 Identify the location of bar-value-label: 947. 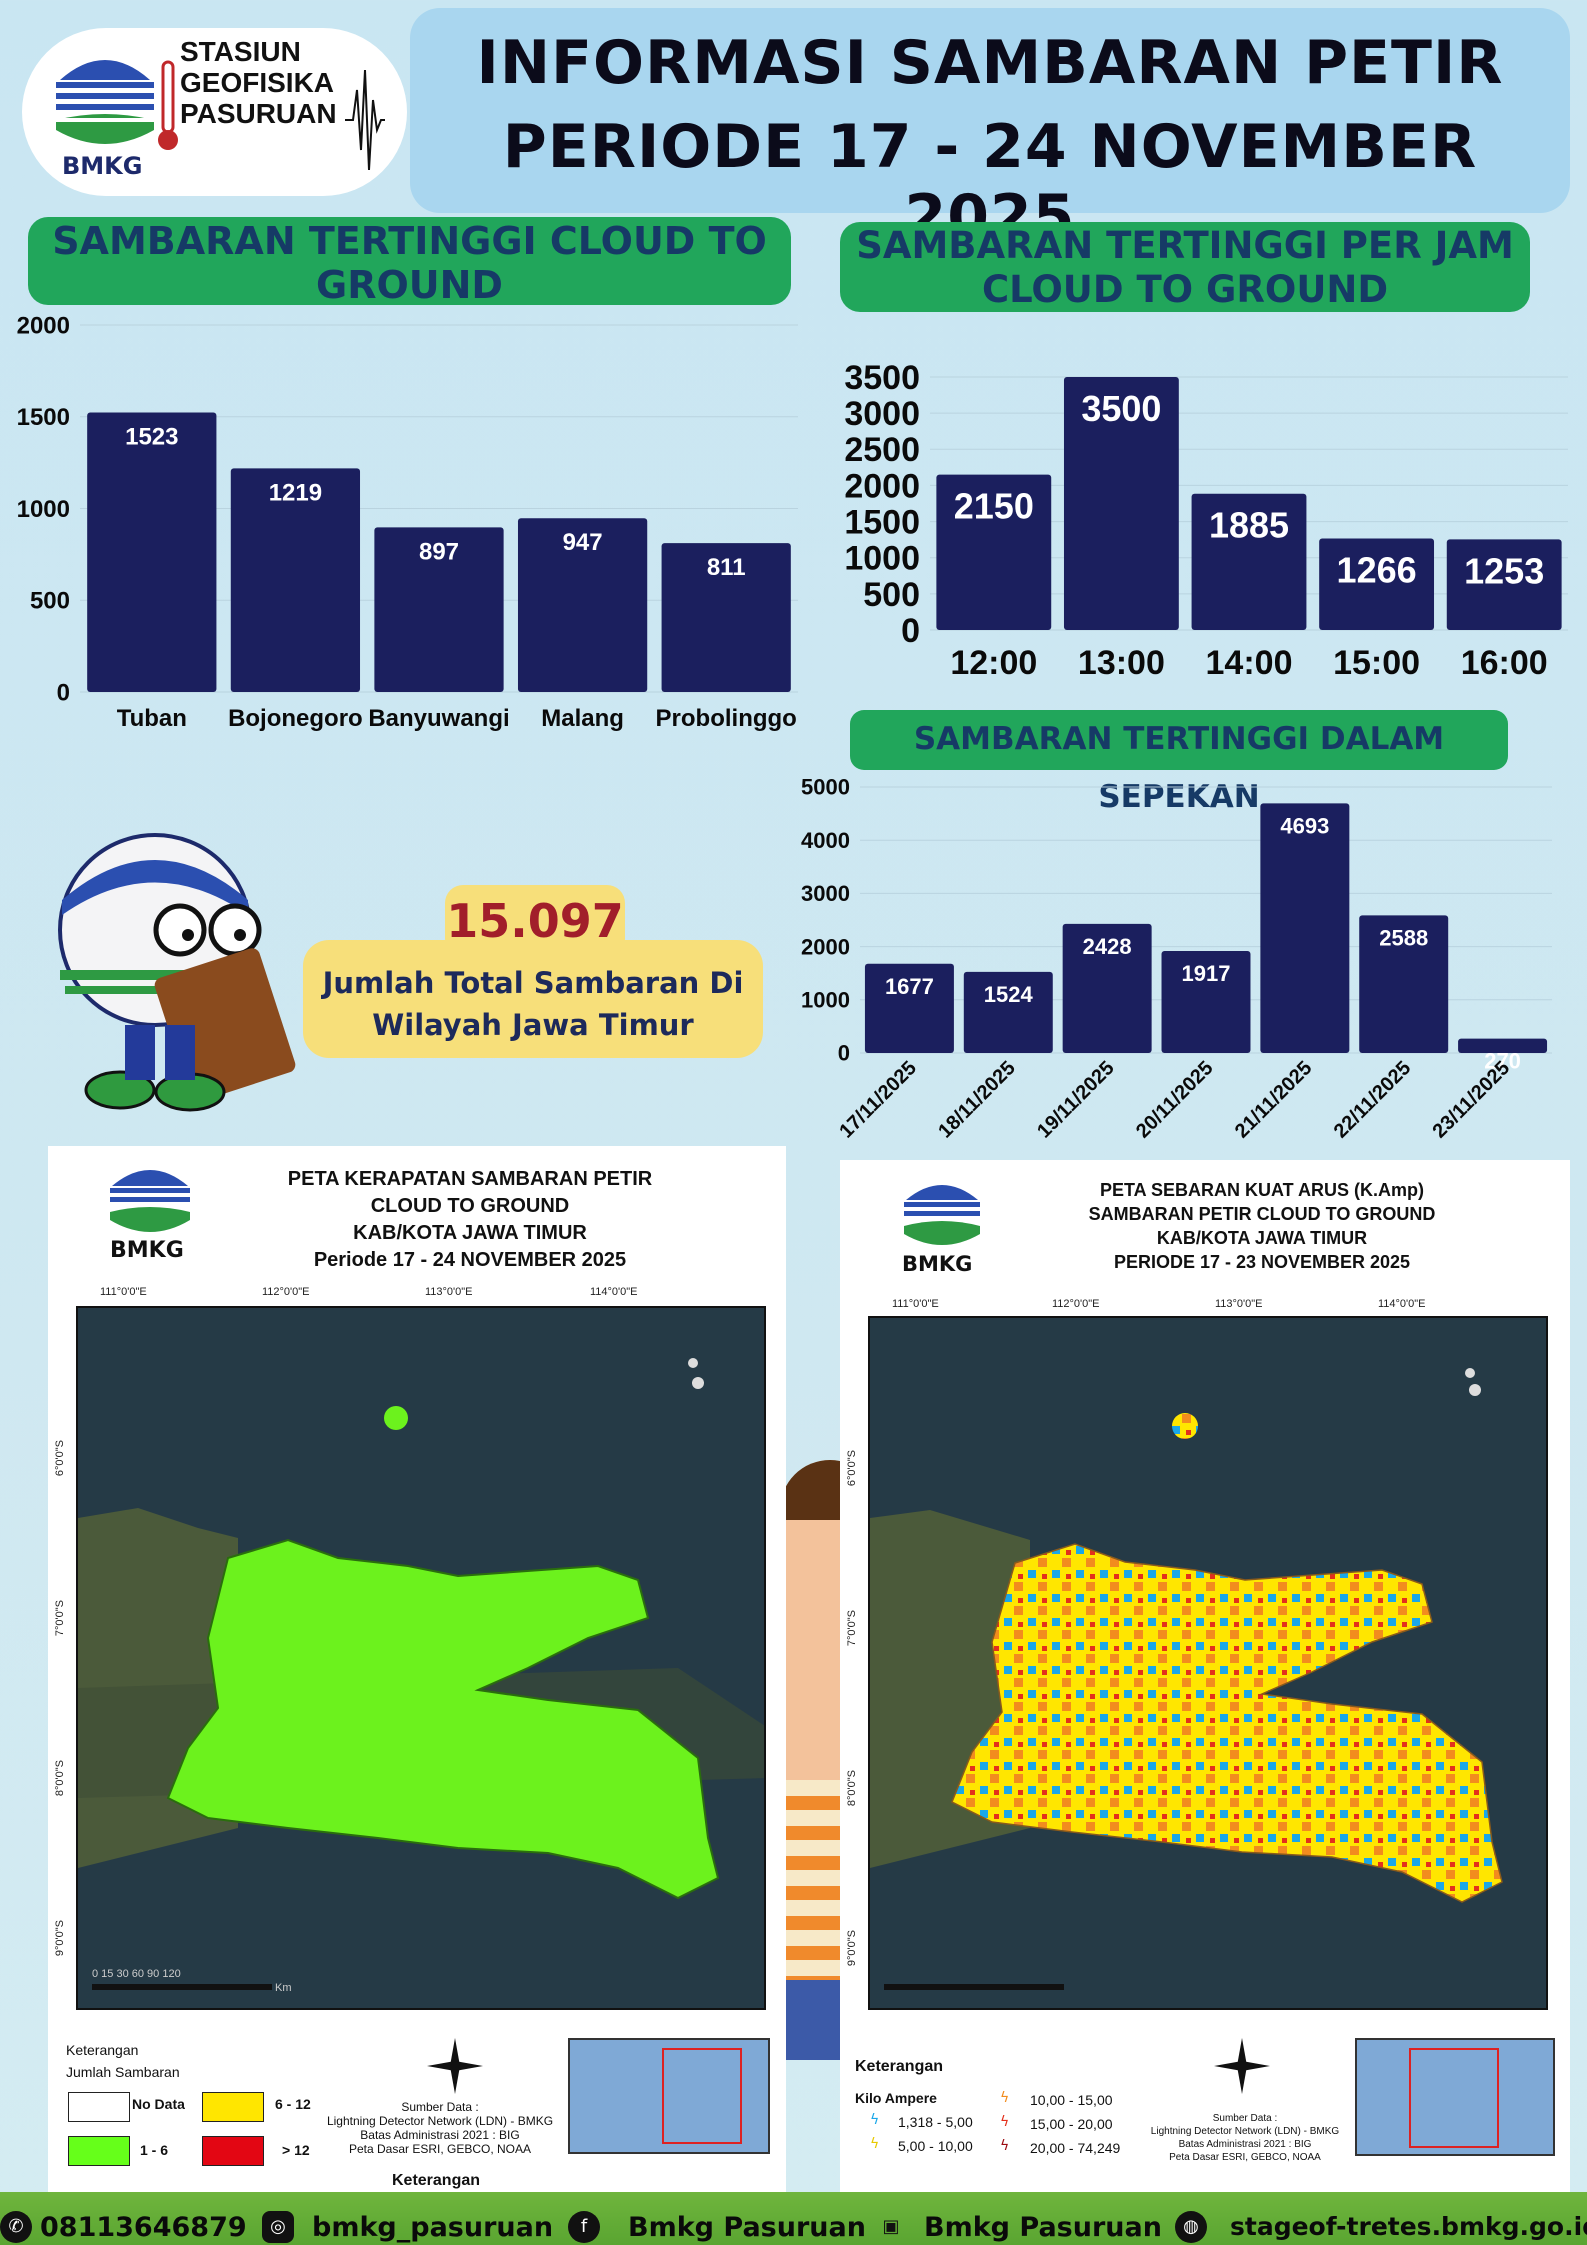
(583, 542).